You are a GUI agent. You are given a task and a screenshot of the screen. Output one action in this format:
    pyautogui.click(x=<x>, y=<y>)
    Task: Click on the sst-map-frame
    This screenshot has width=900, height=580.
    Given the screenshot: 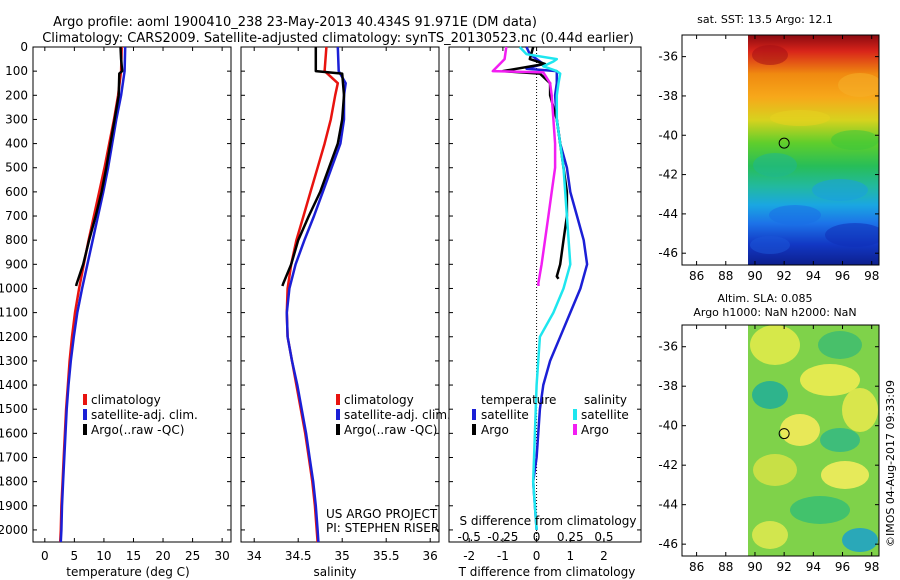 What is the action you would take?
    pyautogui.click(x=780, y=150)
    